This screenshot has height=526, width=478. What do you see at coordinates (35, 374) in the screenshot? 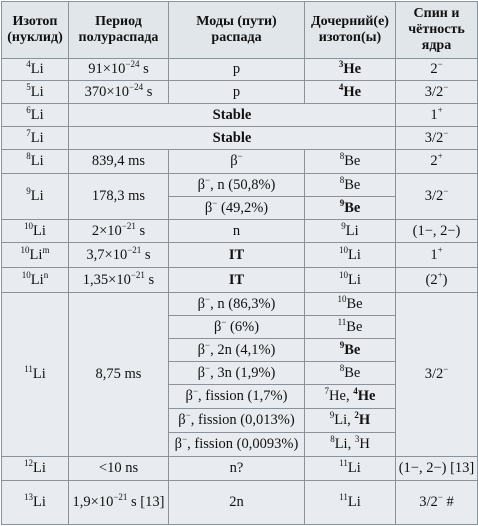
I see `isotope-cell: 11Li` at bounding box center [35, 374].